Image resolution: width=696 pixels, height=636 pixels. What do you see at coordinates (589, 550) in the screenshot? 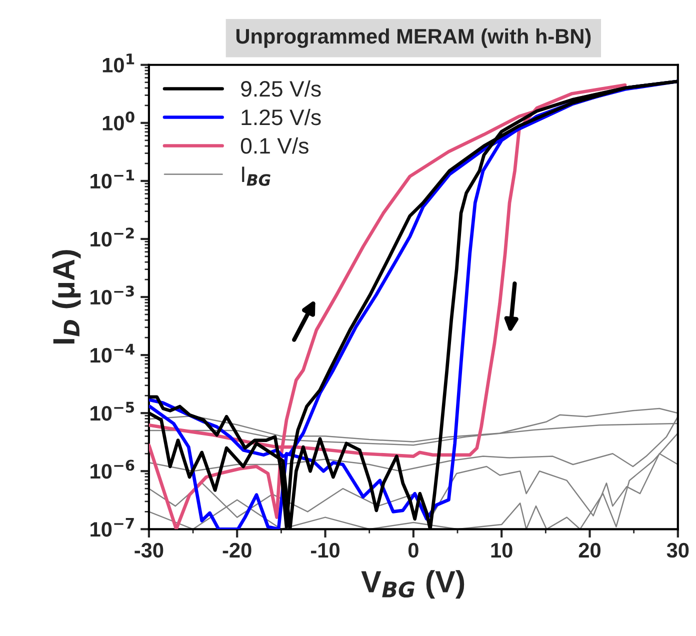
I see `x-tick-label: 20` at bounding box center [589, 550].